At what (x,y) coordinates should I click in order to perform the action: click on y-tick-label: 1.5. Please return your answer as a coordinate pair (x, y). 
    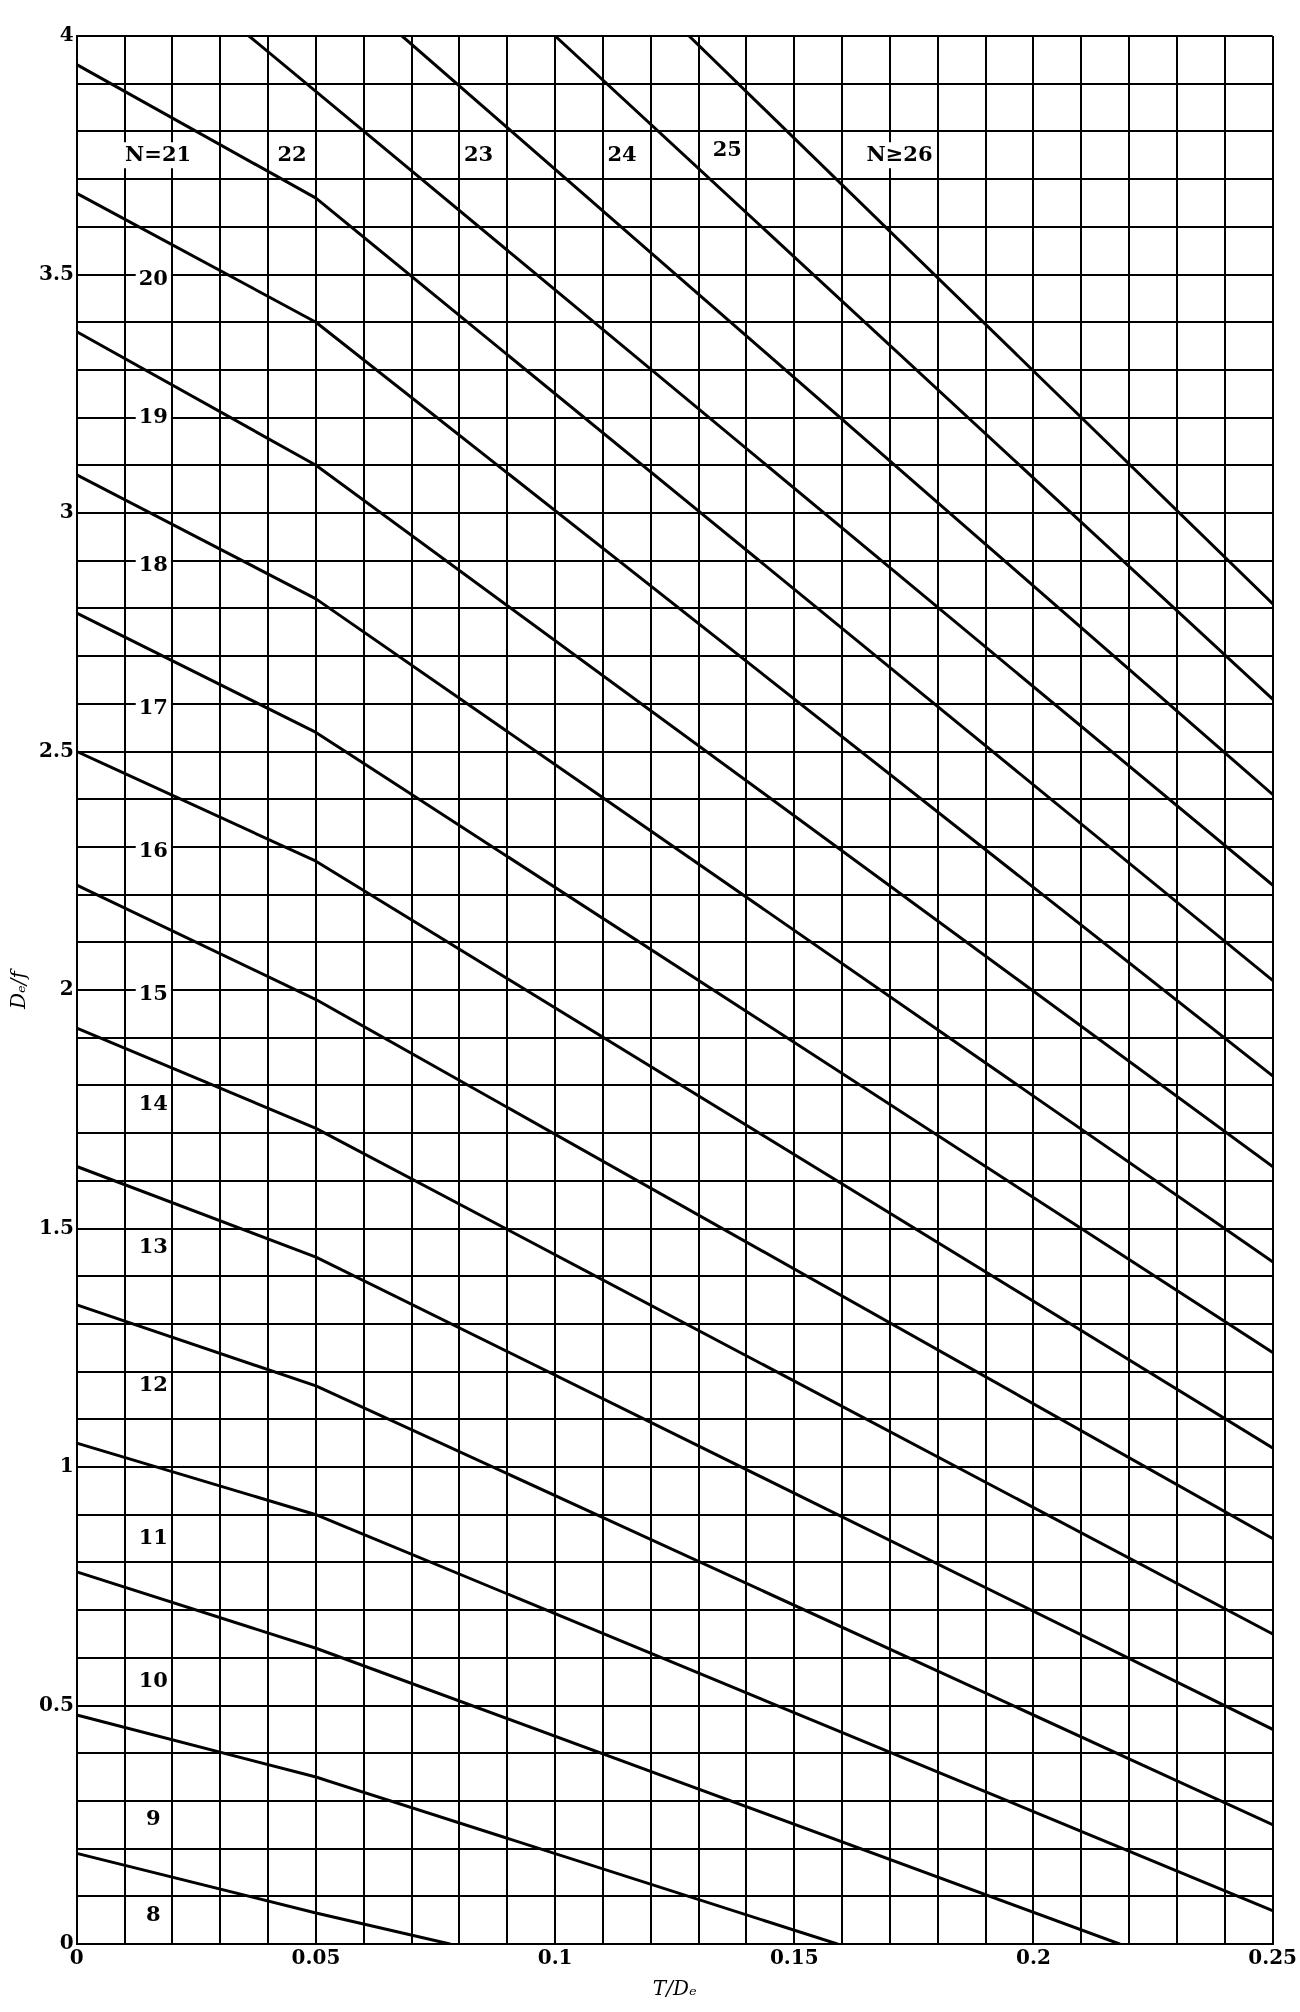
    Looking at the image, I should click on (56, 1226).